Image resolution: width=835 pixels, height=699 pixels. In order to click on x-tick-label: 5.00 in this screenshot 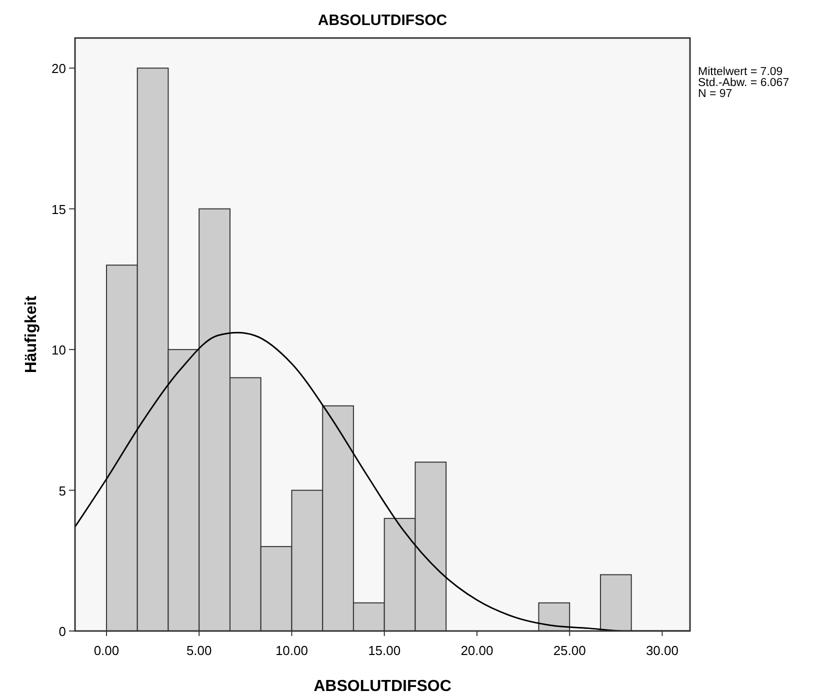, I will do `click(199, 650)`.